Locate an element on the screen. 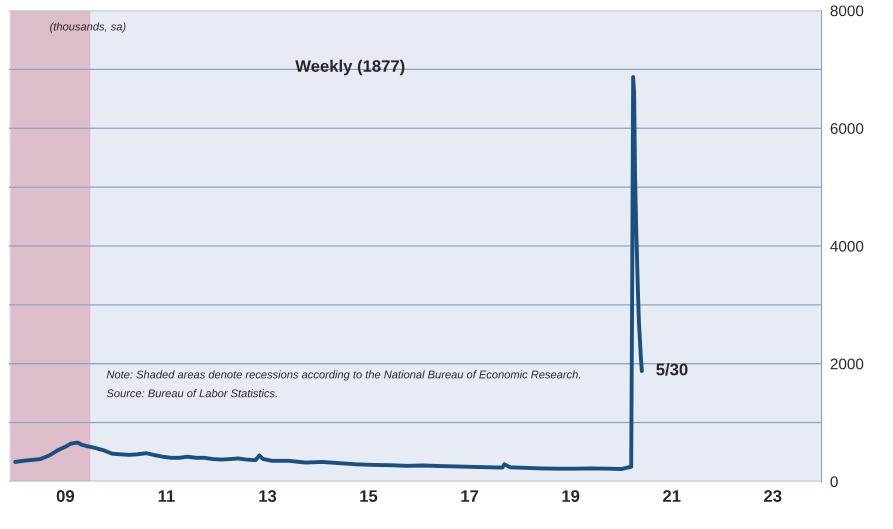 The height and width of the screenshot is (529, 893). annotation: Source: Bureau of Labor Statistics. is located at coordinates (191, 393).